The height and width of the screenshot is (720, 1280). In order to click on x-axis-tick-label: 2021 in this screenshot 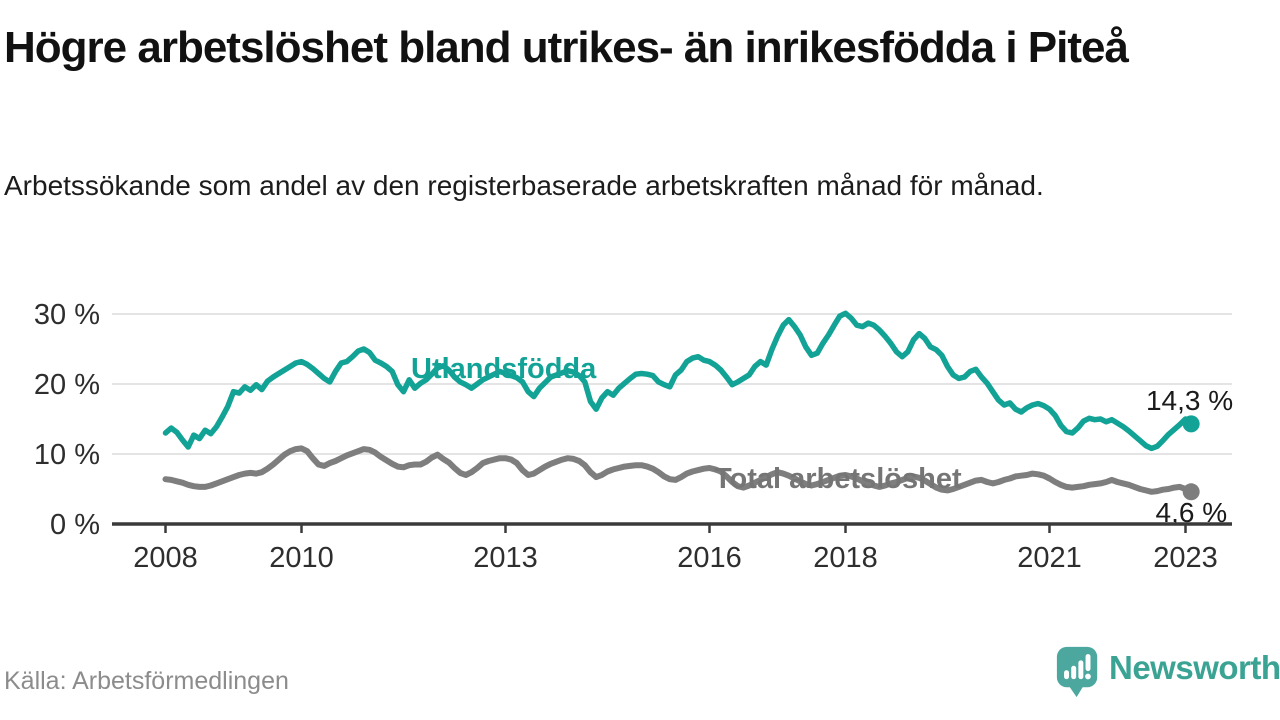, I will do `click(1049, 558)`.